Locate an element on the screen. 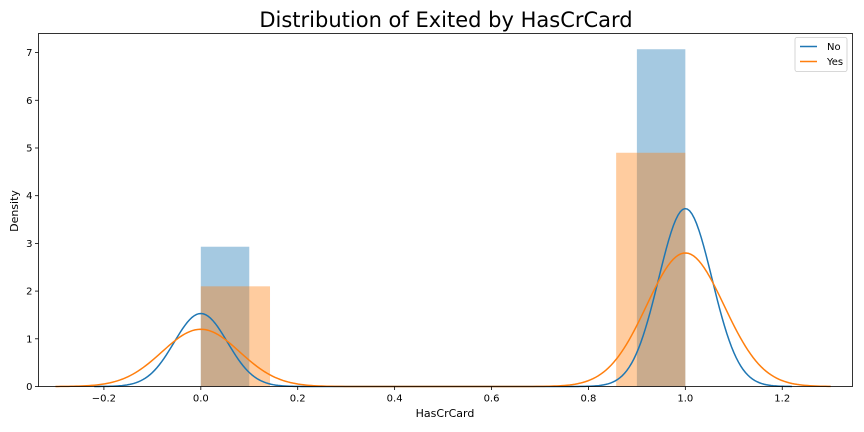 Image resolution: width=864 pixels, height=432 pixels. y-tick-label: 0 is located at coordinates (29, 387).